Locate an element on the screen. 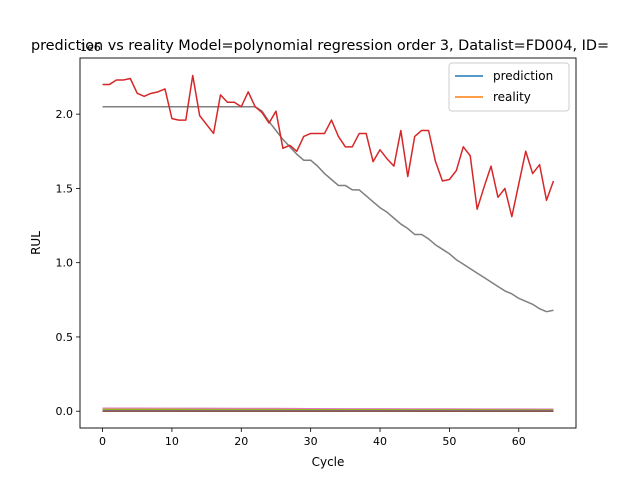  legend: prediction reality is located at coordinates (509, 87).